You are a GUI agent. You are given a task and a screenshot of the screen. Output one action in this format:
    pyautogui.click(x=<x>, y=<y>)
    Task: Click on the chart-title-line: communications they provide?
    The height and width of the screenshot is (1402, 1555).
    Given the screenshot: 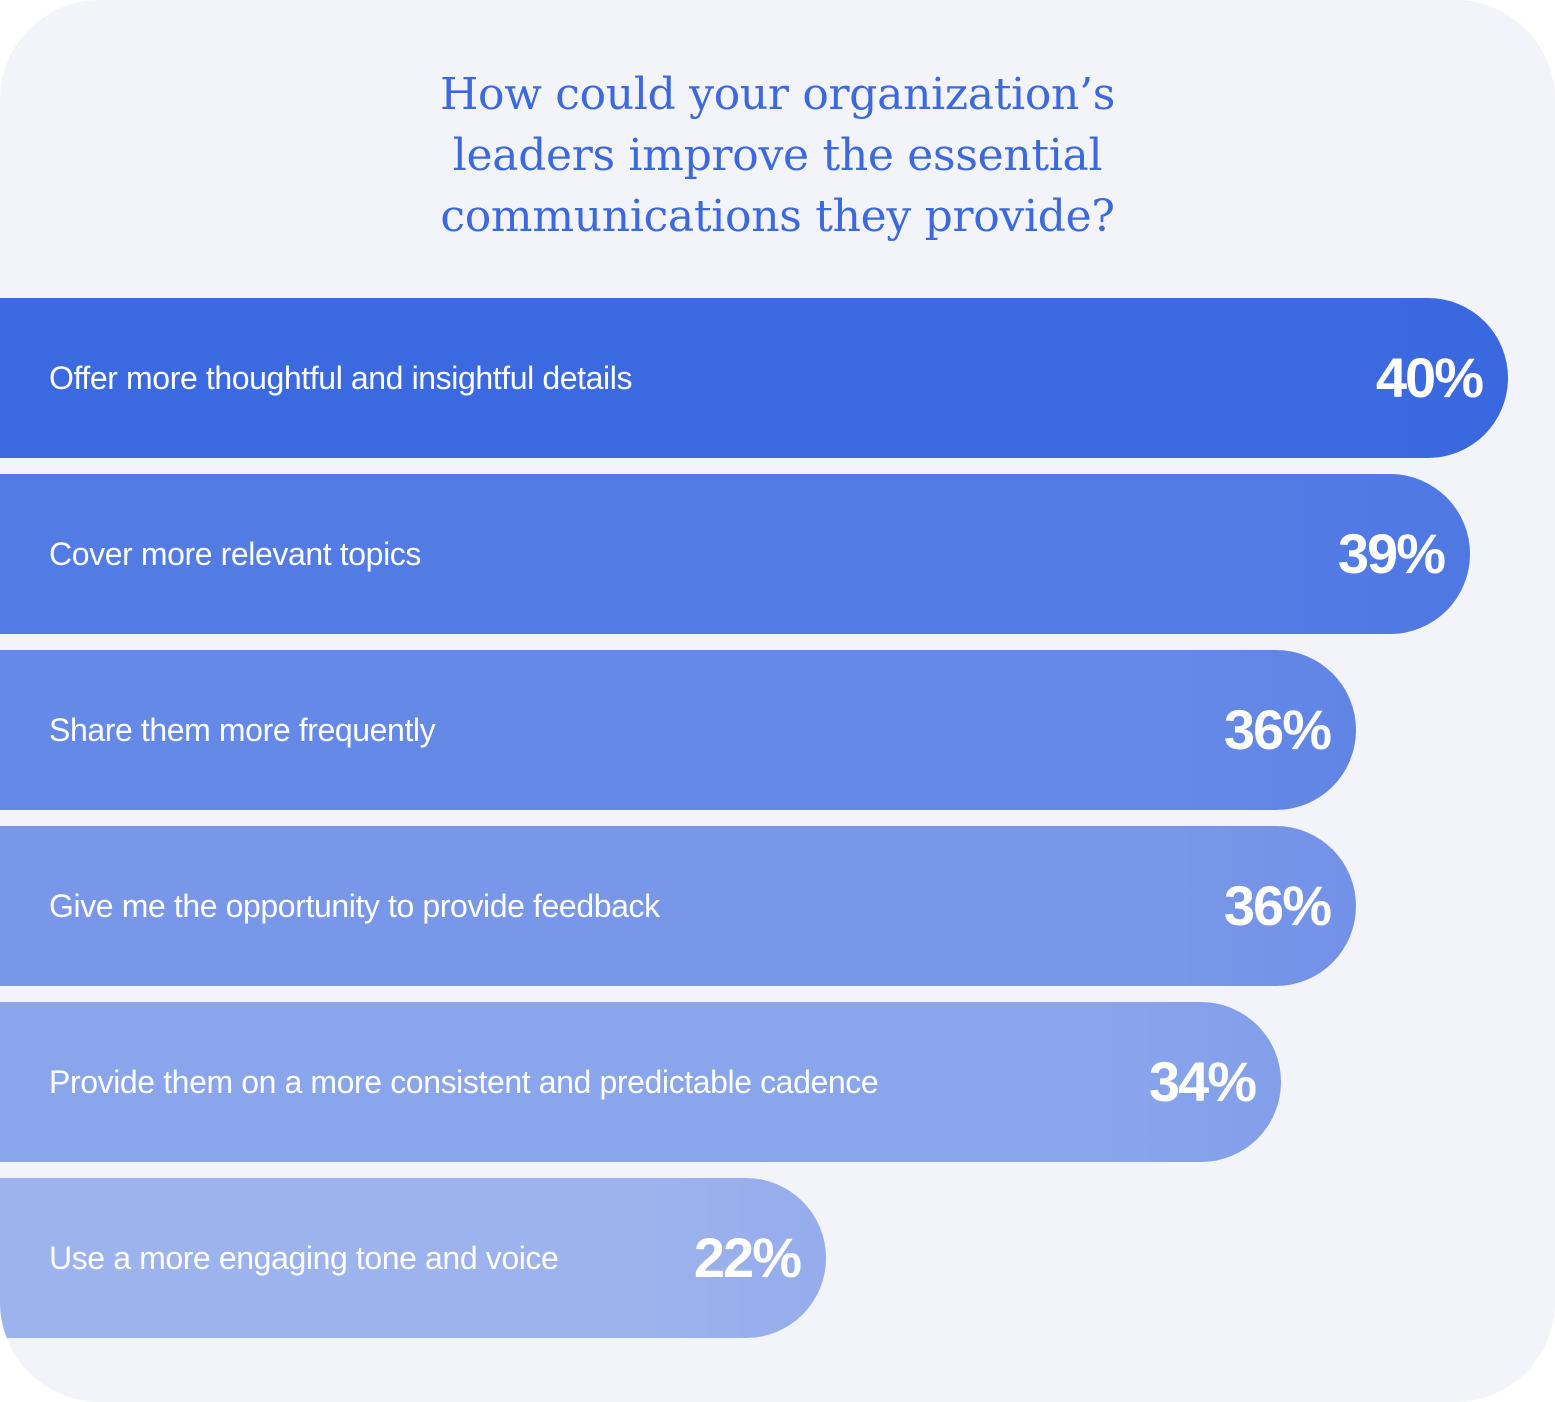 What is the action you would take?
    pyautogui.click(x=777, y=216)
    